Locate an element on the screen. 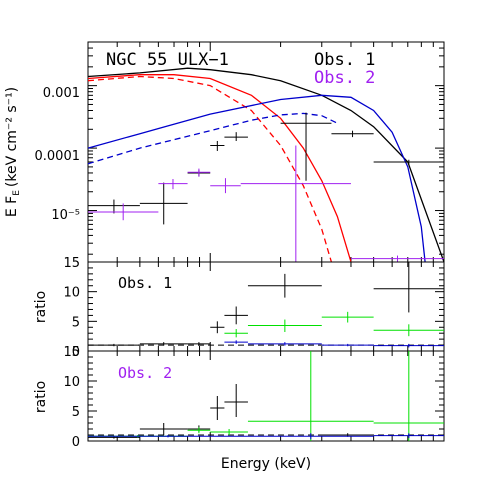 The height and width of the screenshot is (485, 485). y-axis-label: E FE (keV cm⁻² s⁻¹) is located at coordinates (13, 152).